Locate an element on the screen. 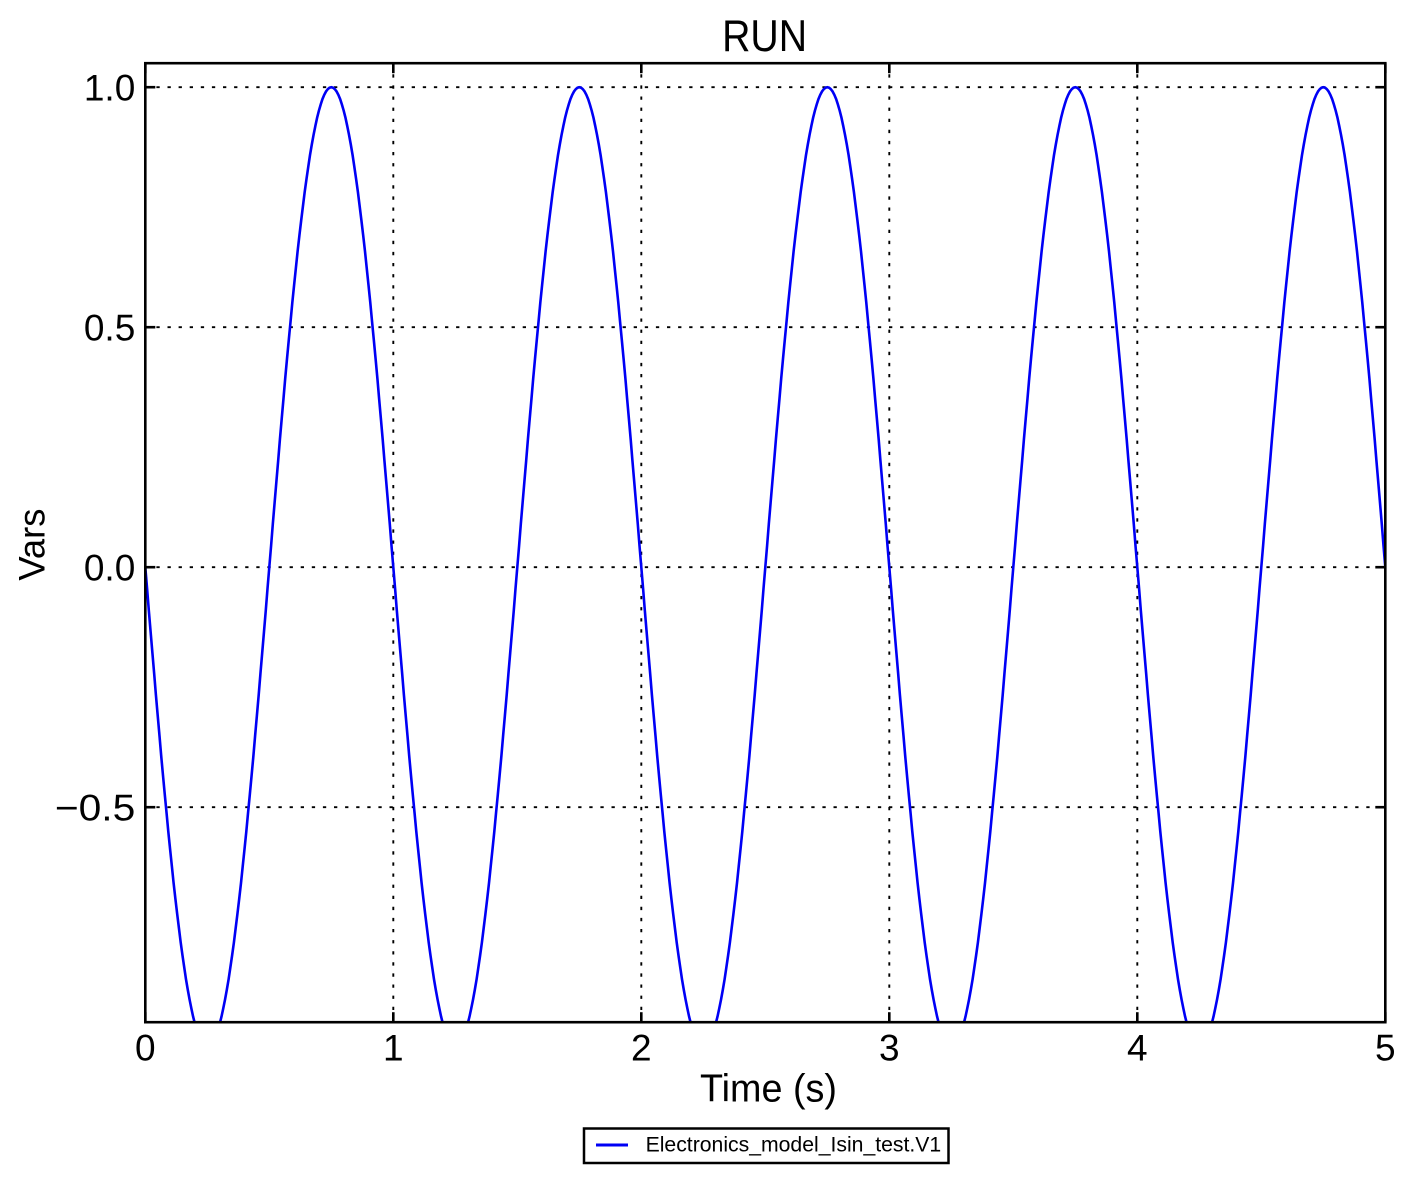 Image resolution: width=1412 pixels, height=1184 pixels. svg-text: 0 is located at coordinates (145, 1048).